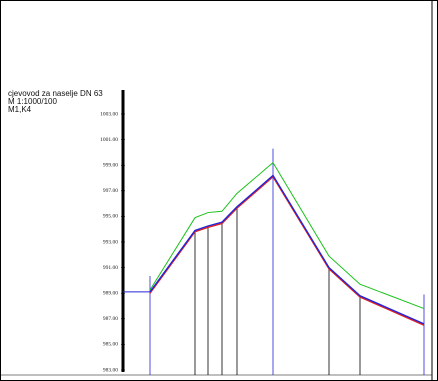  I want to click on y-tick-label: 987.00, so click(110, 319).